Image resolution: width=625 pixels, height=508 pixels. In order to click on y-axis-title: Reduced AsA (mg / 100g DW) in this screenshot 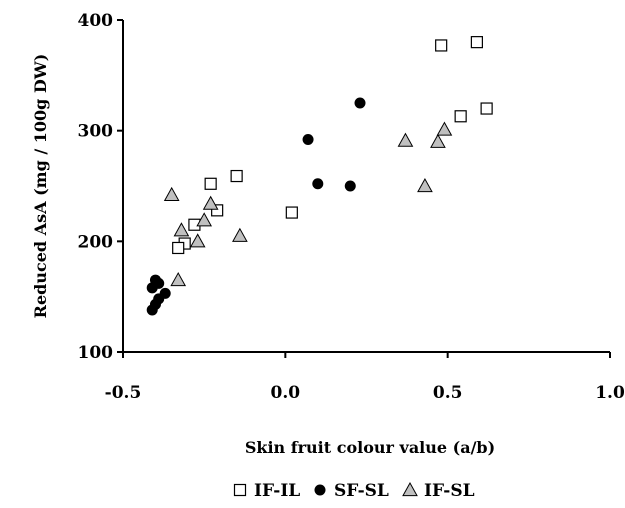, I will do `click(40, 186)`.